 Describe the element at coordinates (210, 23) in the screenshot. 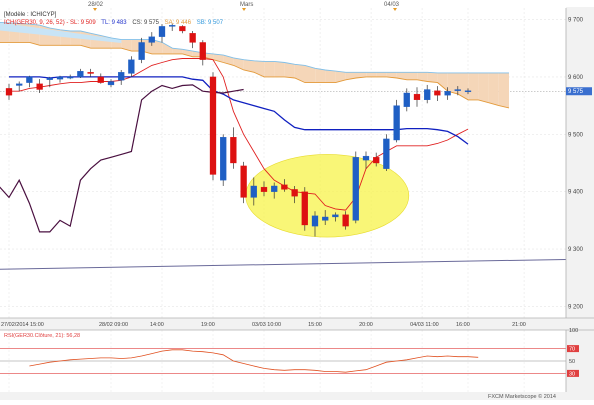

I see `legend-sb: SB: 9 507` at that location.